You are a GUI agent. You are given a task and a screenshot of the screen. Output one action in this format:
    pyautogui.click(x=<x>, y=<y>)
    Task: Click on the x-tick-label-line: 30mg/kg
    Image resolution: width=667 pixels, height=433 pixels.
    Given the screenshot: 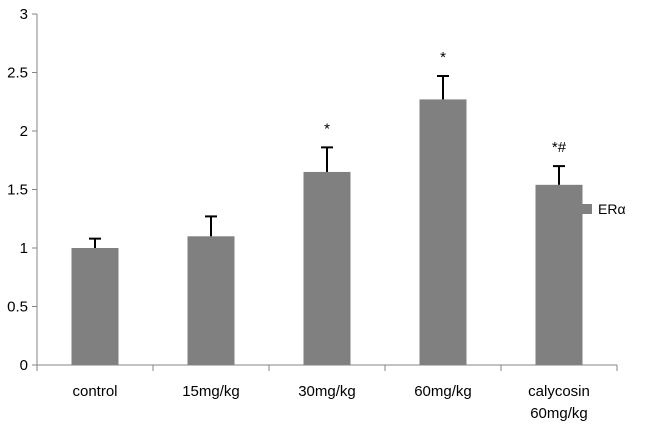 What is the action you would take?
    pyautogui.click(x=327, y=391)
    